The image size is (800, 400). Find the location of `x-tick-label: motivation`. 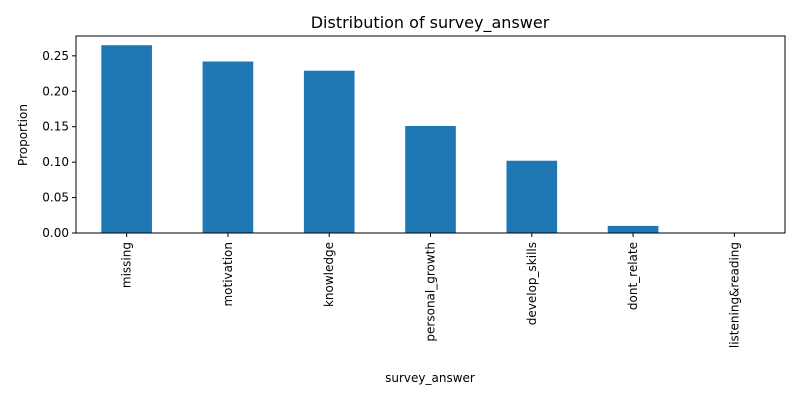

x-tick-label: motivation is located at coordinates (228, 274).